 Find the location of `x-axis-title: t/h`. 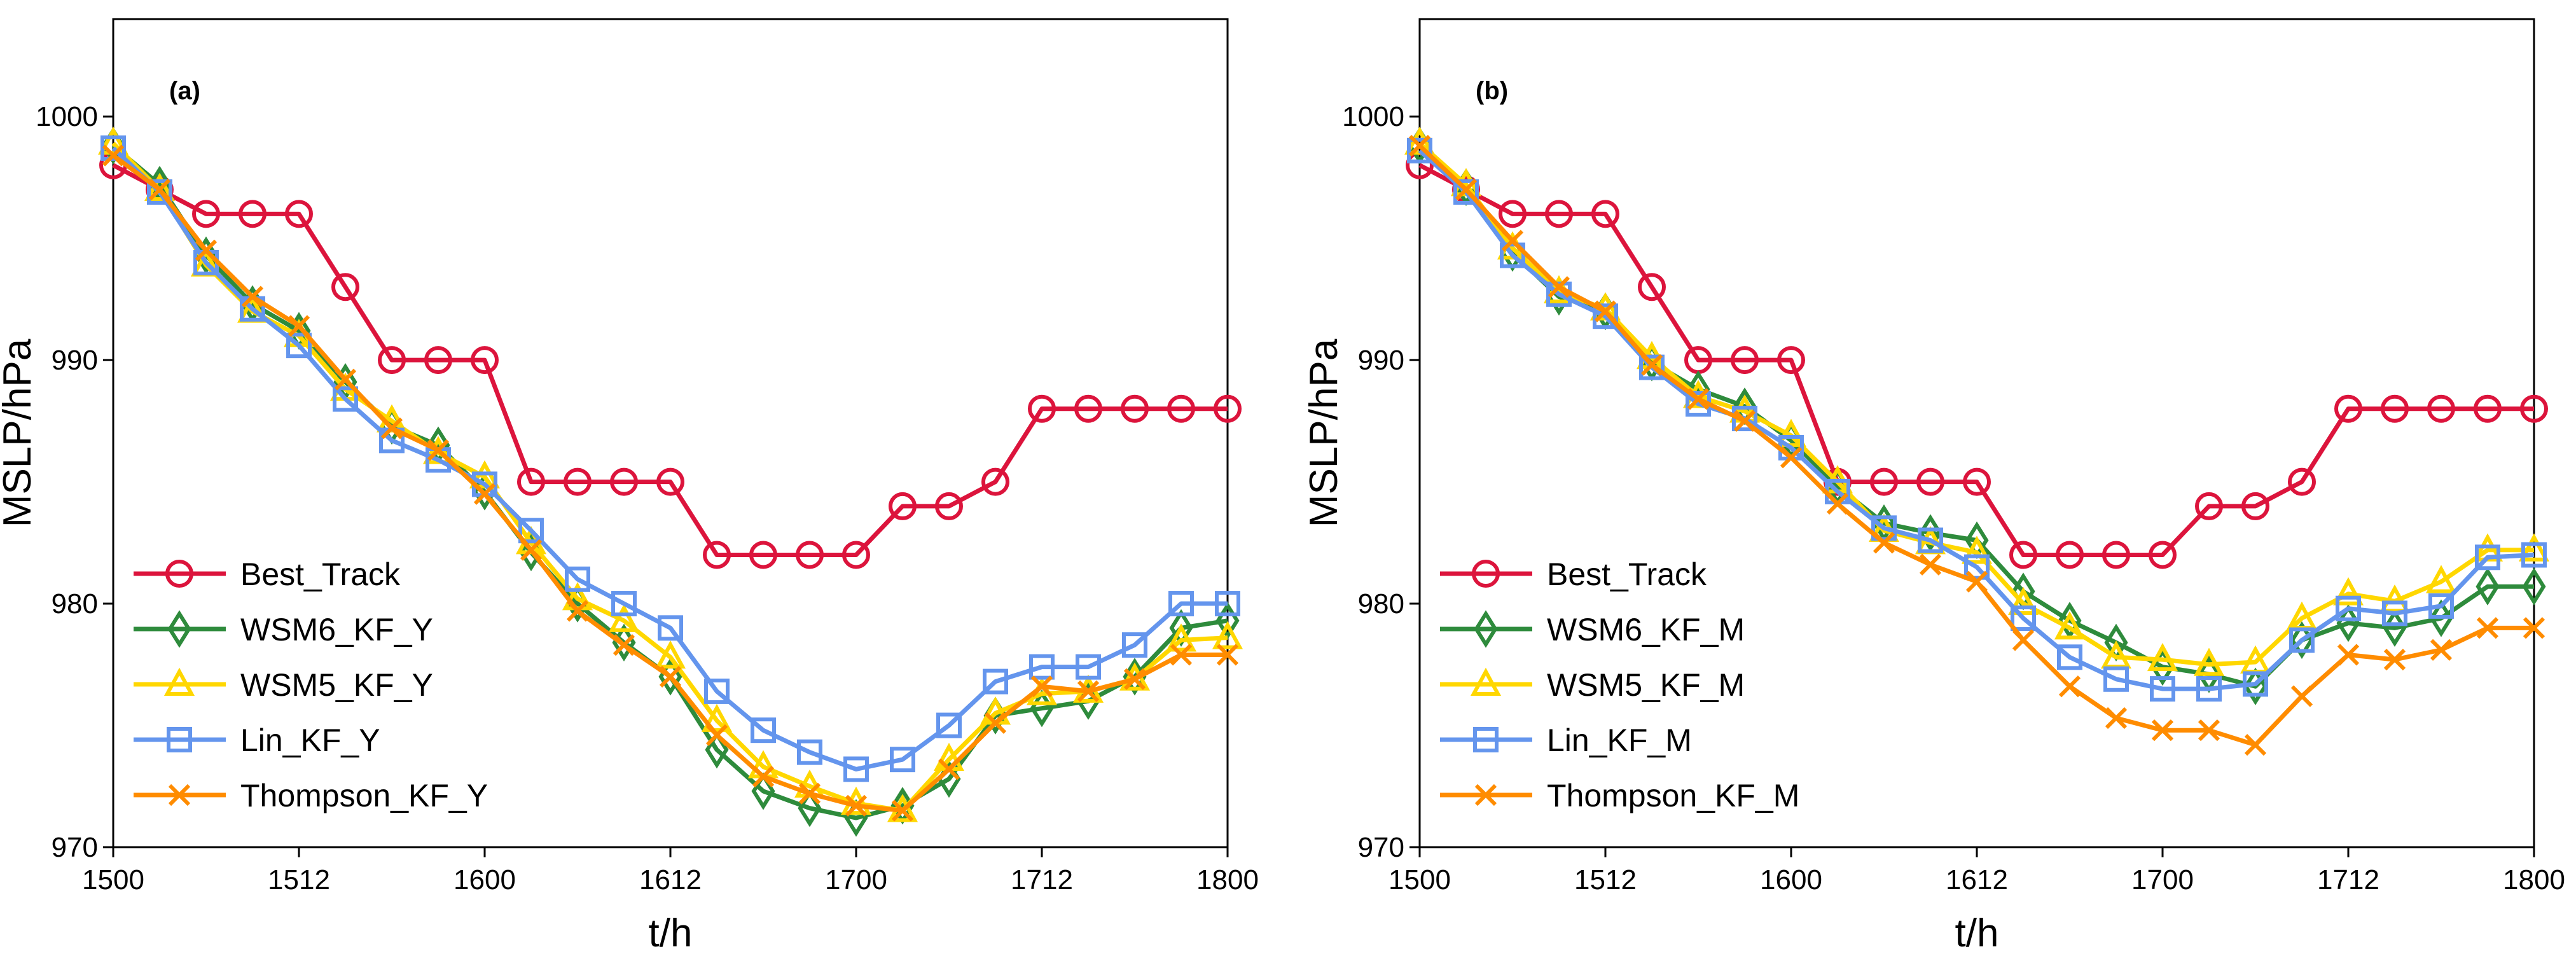

x-axis-title: t/h is located at coordinates (1977, 933).